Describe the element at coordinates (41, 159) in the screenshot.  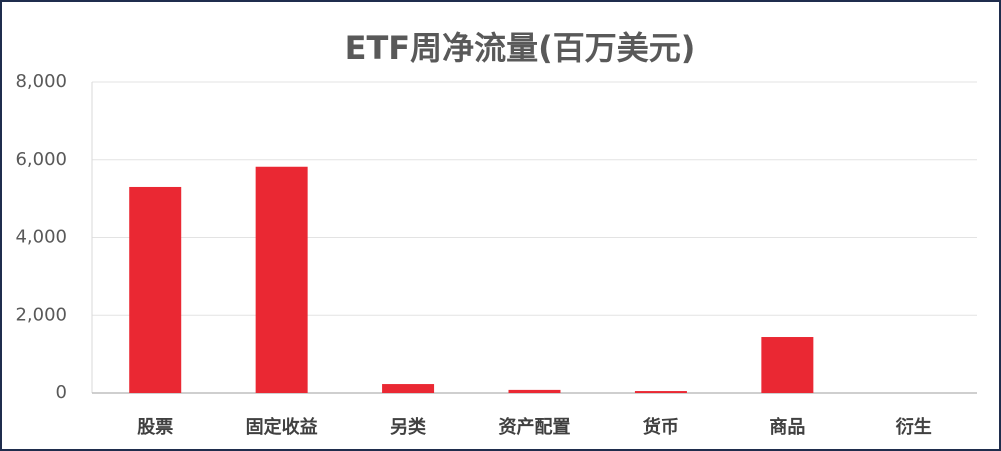
I see `y-tick-label: 6,000` at that location.